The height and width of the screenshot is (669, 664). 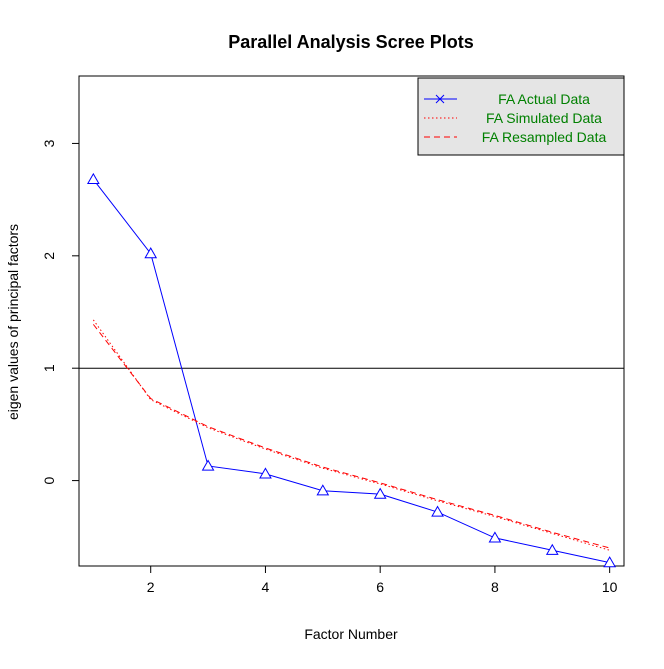 What do you see at coordinates (49, 143) in the screenshot?
I see `y-tick-label: 3` at bounding box center [49, 143].